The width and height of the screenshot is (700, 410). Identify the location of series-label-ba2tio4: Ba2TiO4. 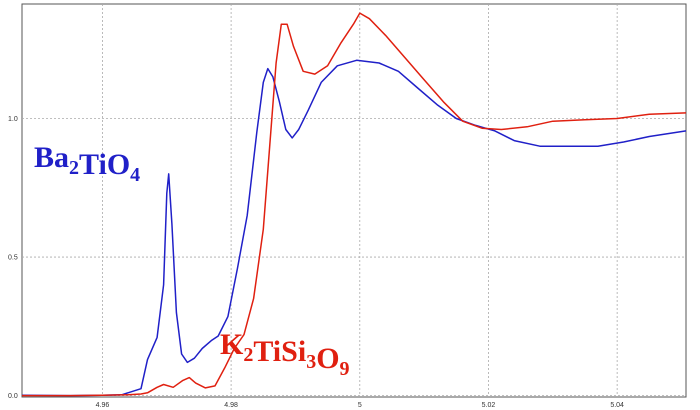
(87, 163).